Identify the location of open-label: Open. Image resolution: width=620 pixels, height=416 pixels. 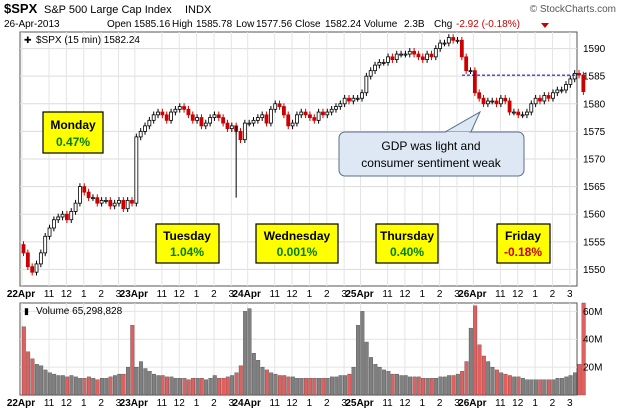
(119, 24).